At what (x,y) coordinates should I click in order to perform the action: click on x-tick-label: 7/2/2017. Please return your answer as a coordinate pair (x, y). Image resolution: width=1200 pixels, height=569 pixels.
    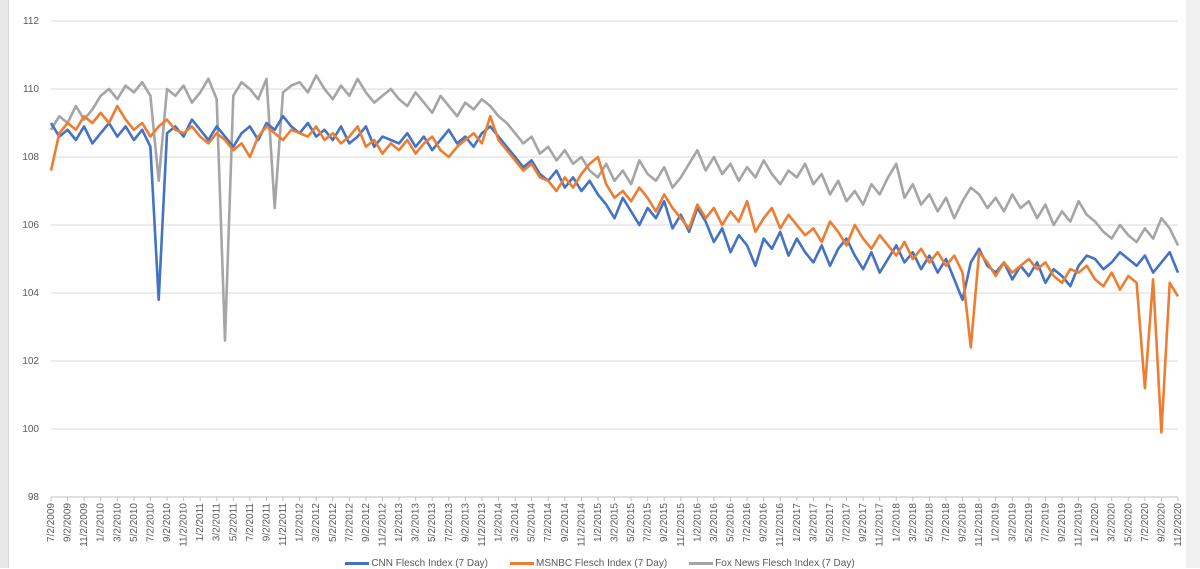
    Looking at the image, I should click on (847, 522).